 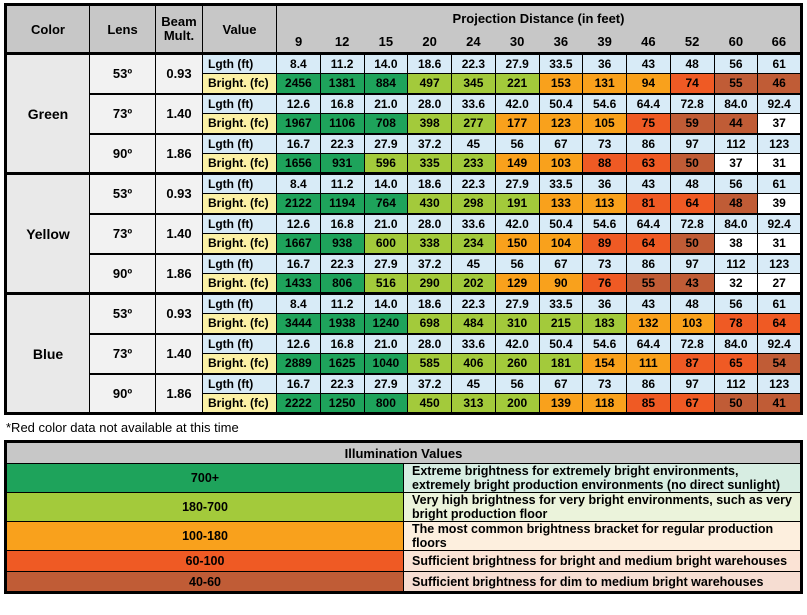 I want to click on lgth-value-cell: 86, so click(x=648, y=383).